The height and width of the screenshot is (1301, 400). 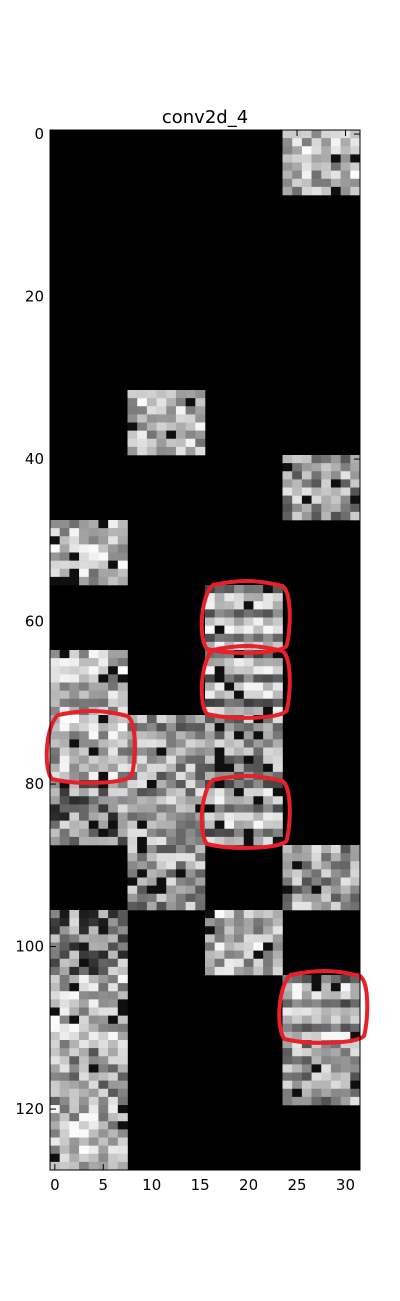 What do you see at coordinates (29, 947) in the screenshot?
I see `y-tick-label: 100` at bounding box center [29, 947].